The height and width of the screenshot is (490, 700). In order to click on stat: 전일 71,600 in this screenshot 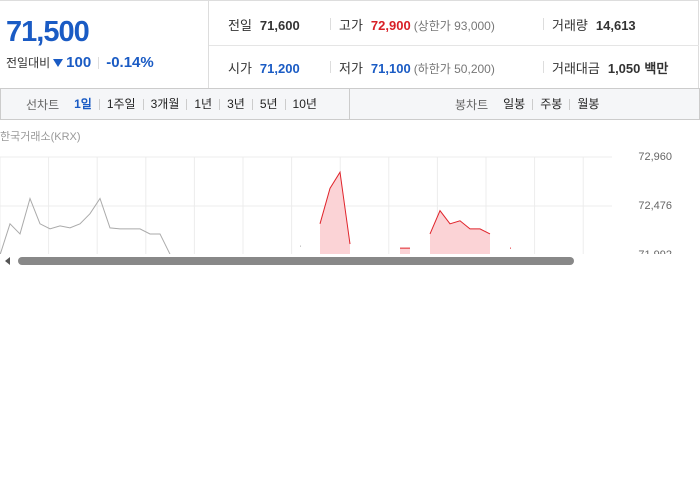, I will do `click(264, 24)`.